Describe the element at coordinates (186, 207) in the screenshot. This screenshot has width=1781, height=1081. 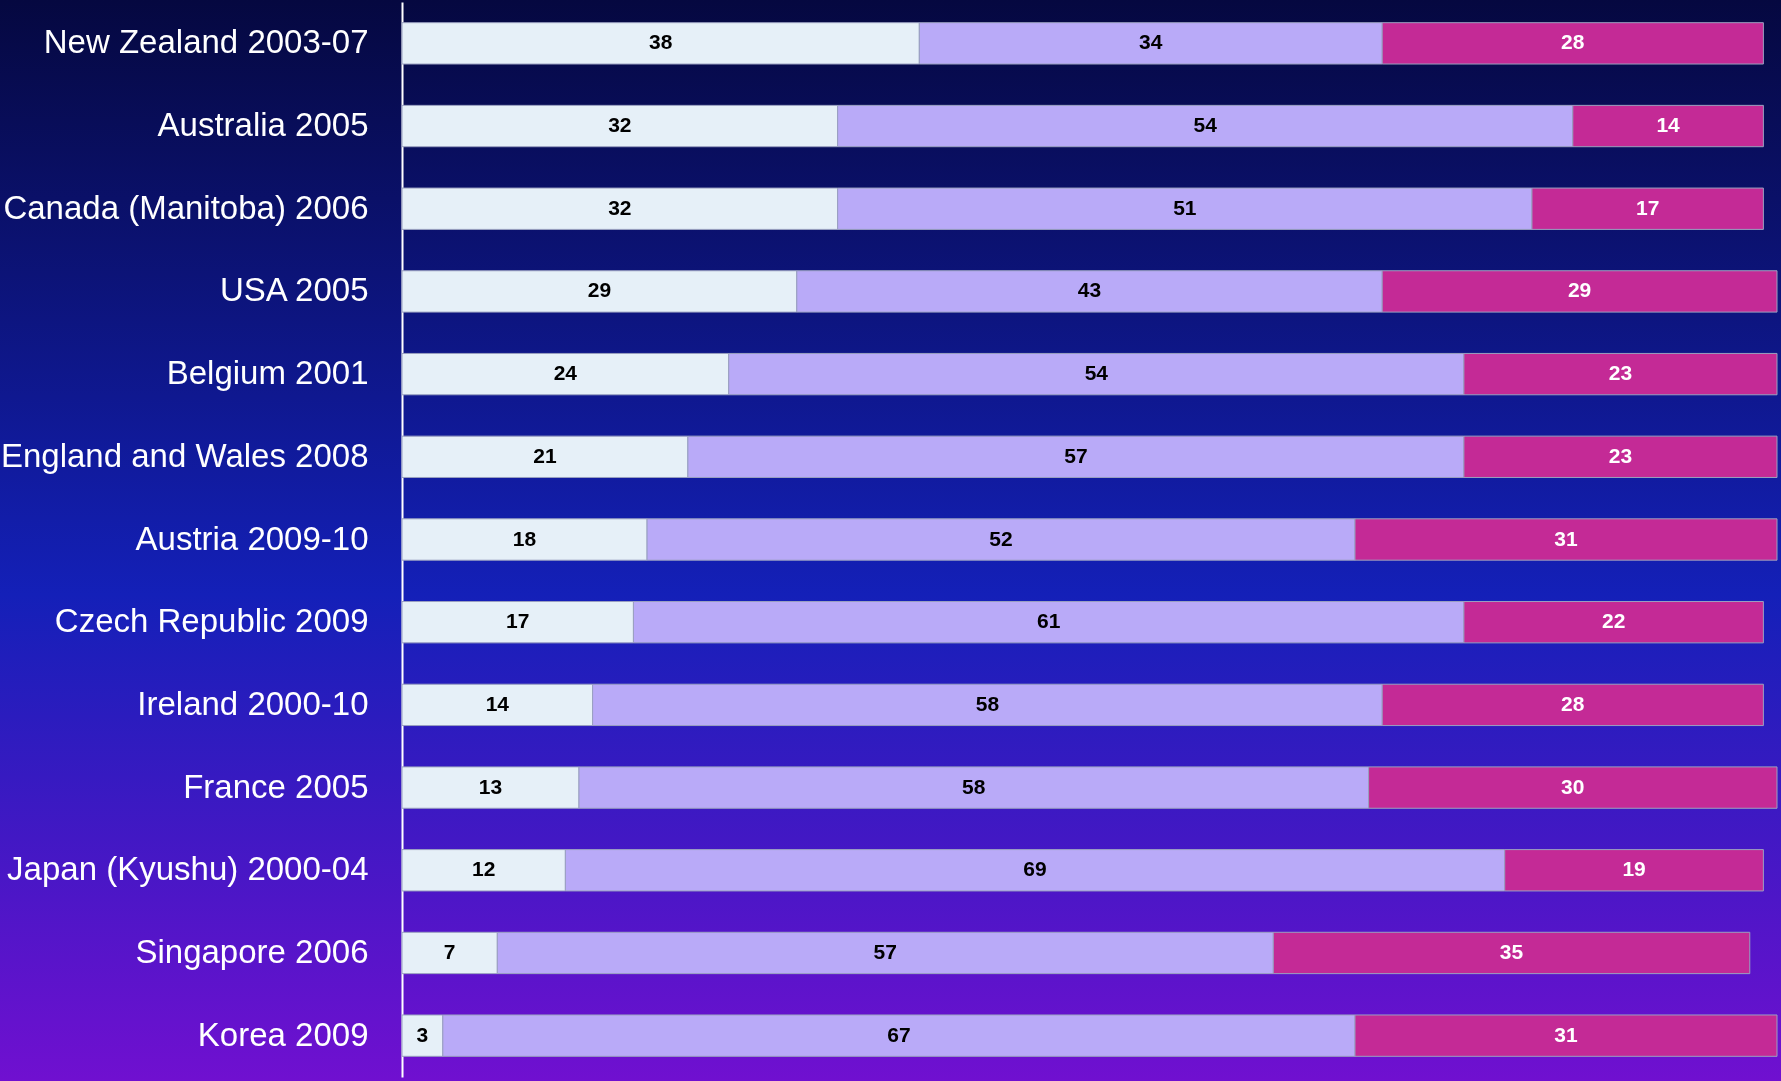
I see `y-tick-label: Canada (Manitoba) 2006` at that location.